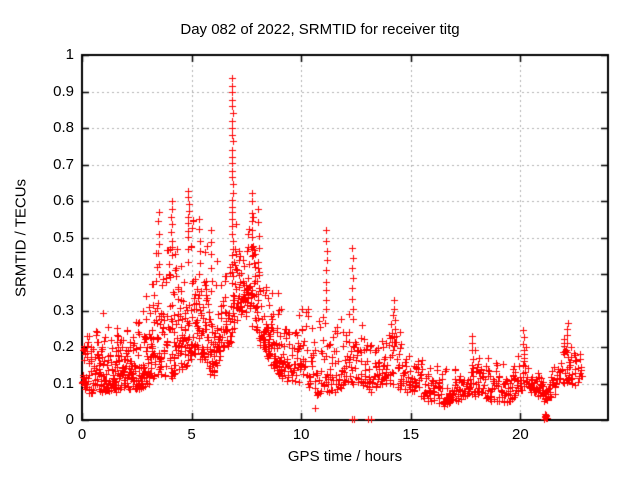 The width and height of the screenshot is (640, 480). What do you see at coordinates (63, 200) in the screenshot?
I see `y-tick-label: 0.6` at bounding box center [63, 200].